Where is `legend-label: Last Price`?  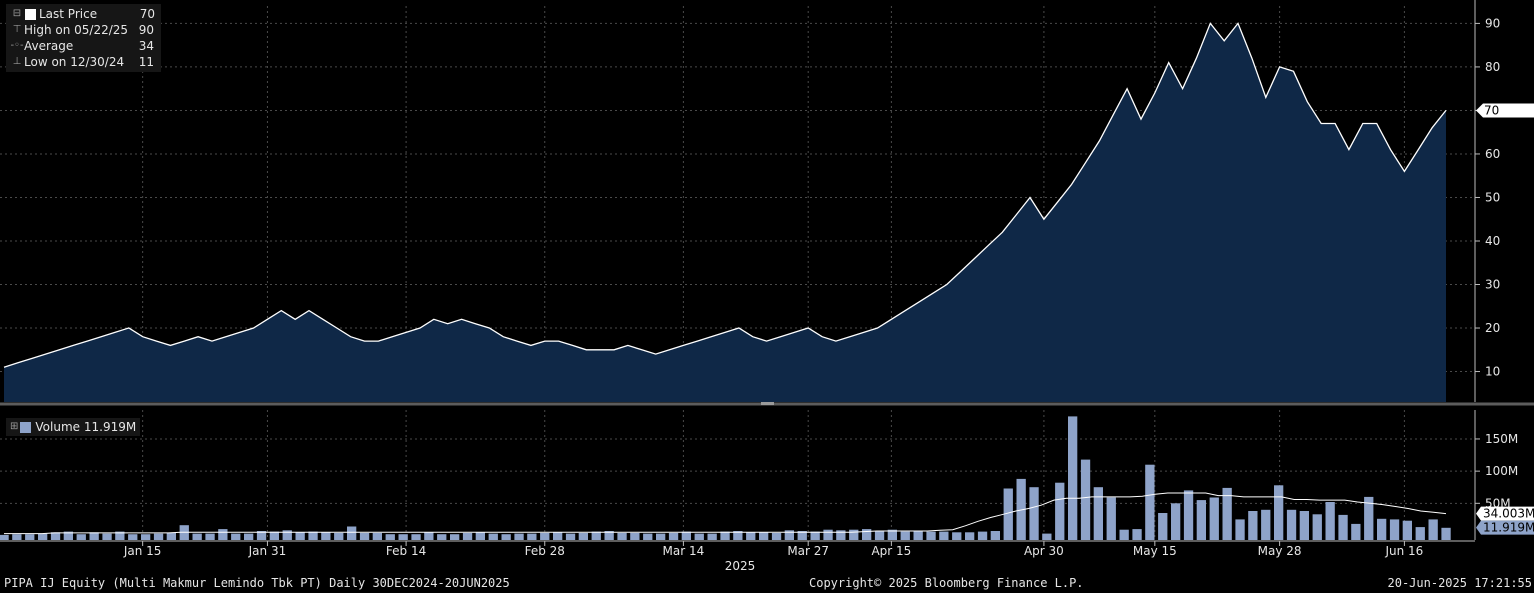
legend-label: Last Price is located at coordinates (68, 14).